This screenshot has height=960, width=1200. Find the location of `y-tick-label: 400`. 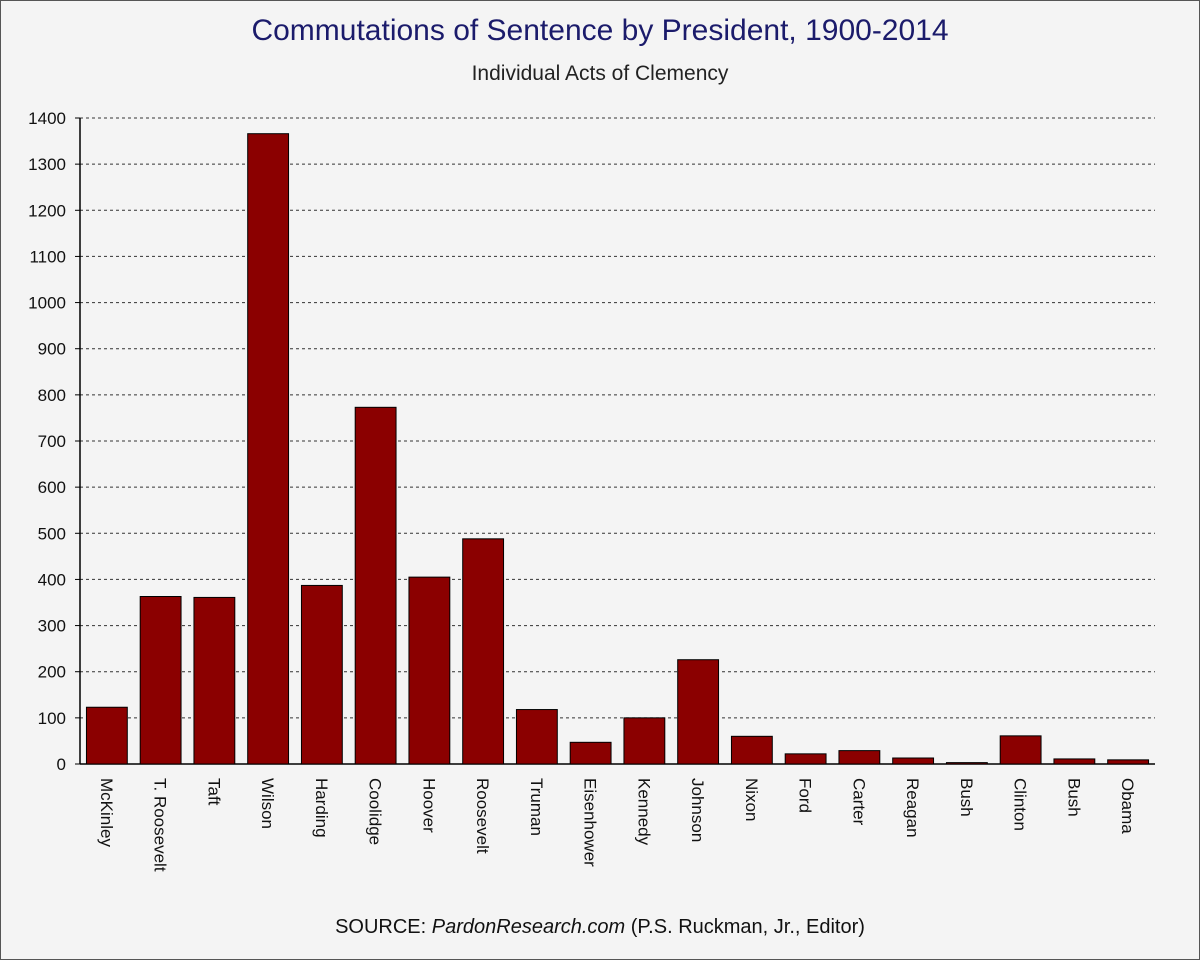

y-tick-label: 400 is located at coordinates (52, 579).